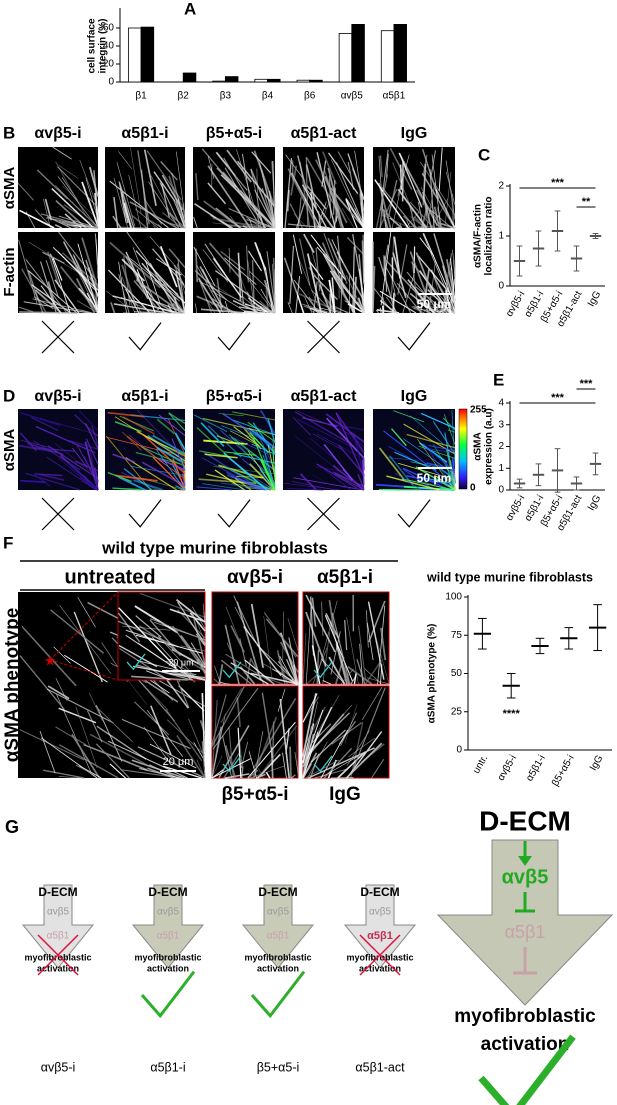 This screenshot has height=1105, width=617. What do you see at coordinates (489, 446) in the screenshot?
I see `y-axis-label: expression (a.u)` at bounding box center [489, 446].